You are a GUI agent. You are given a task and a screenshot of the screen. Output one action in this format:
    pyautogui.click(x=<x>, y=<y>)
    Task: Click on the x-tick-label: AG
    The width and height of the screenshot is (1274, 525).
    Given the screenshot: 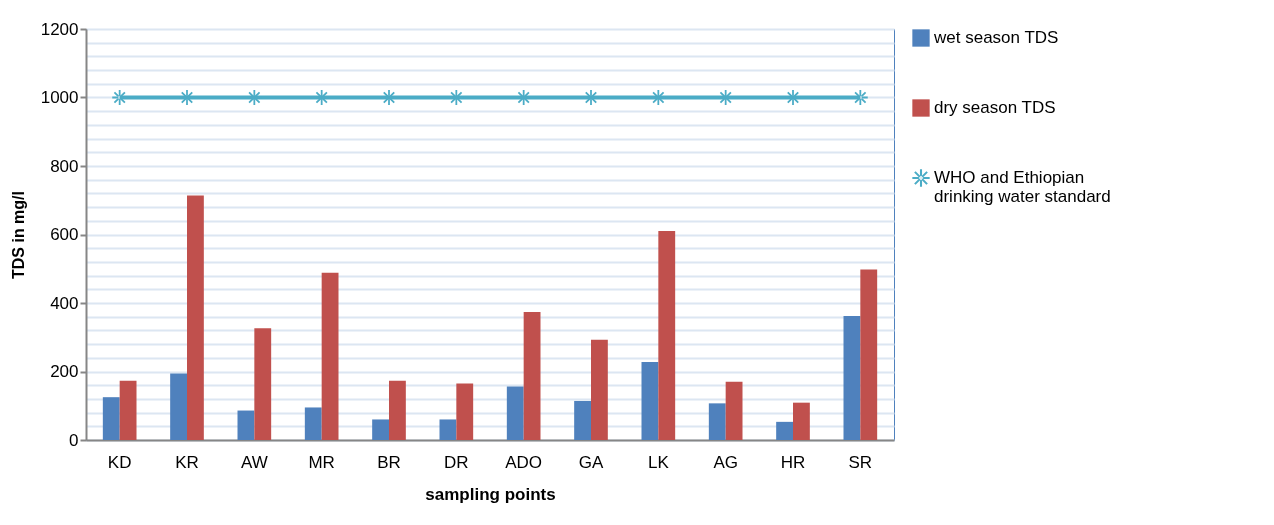 What is the action you would take?
    pyautogui.click(x=725, y=462)
    